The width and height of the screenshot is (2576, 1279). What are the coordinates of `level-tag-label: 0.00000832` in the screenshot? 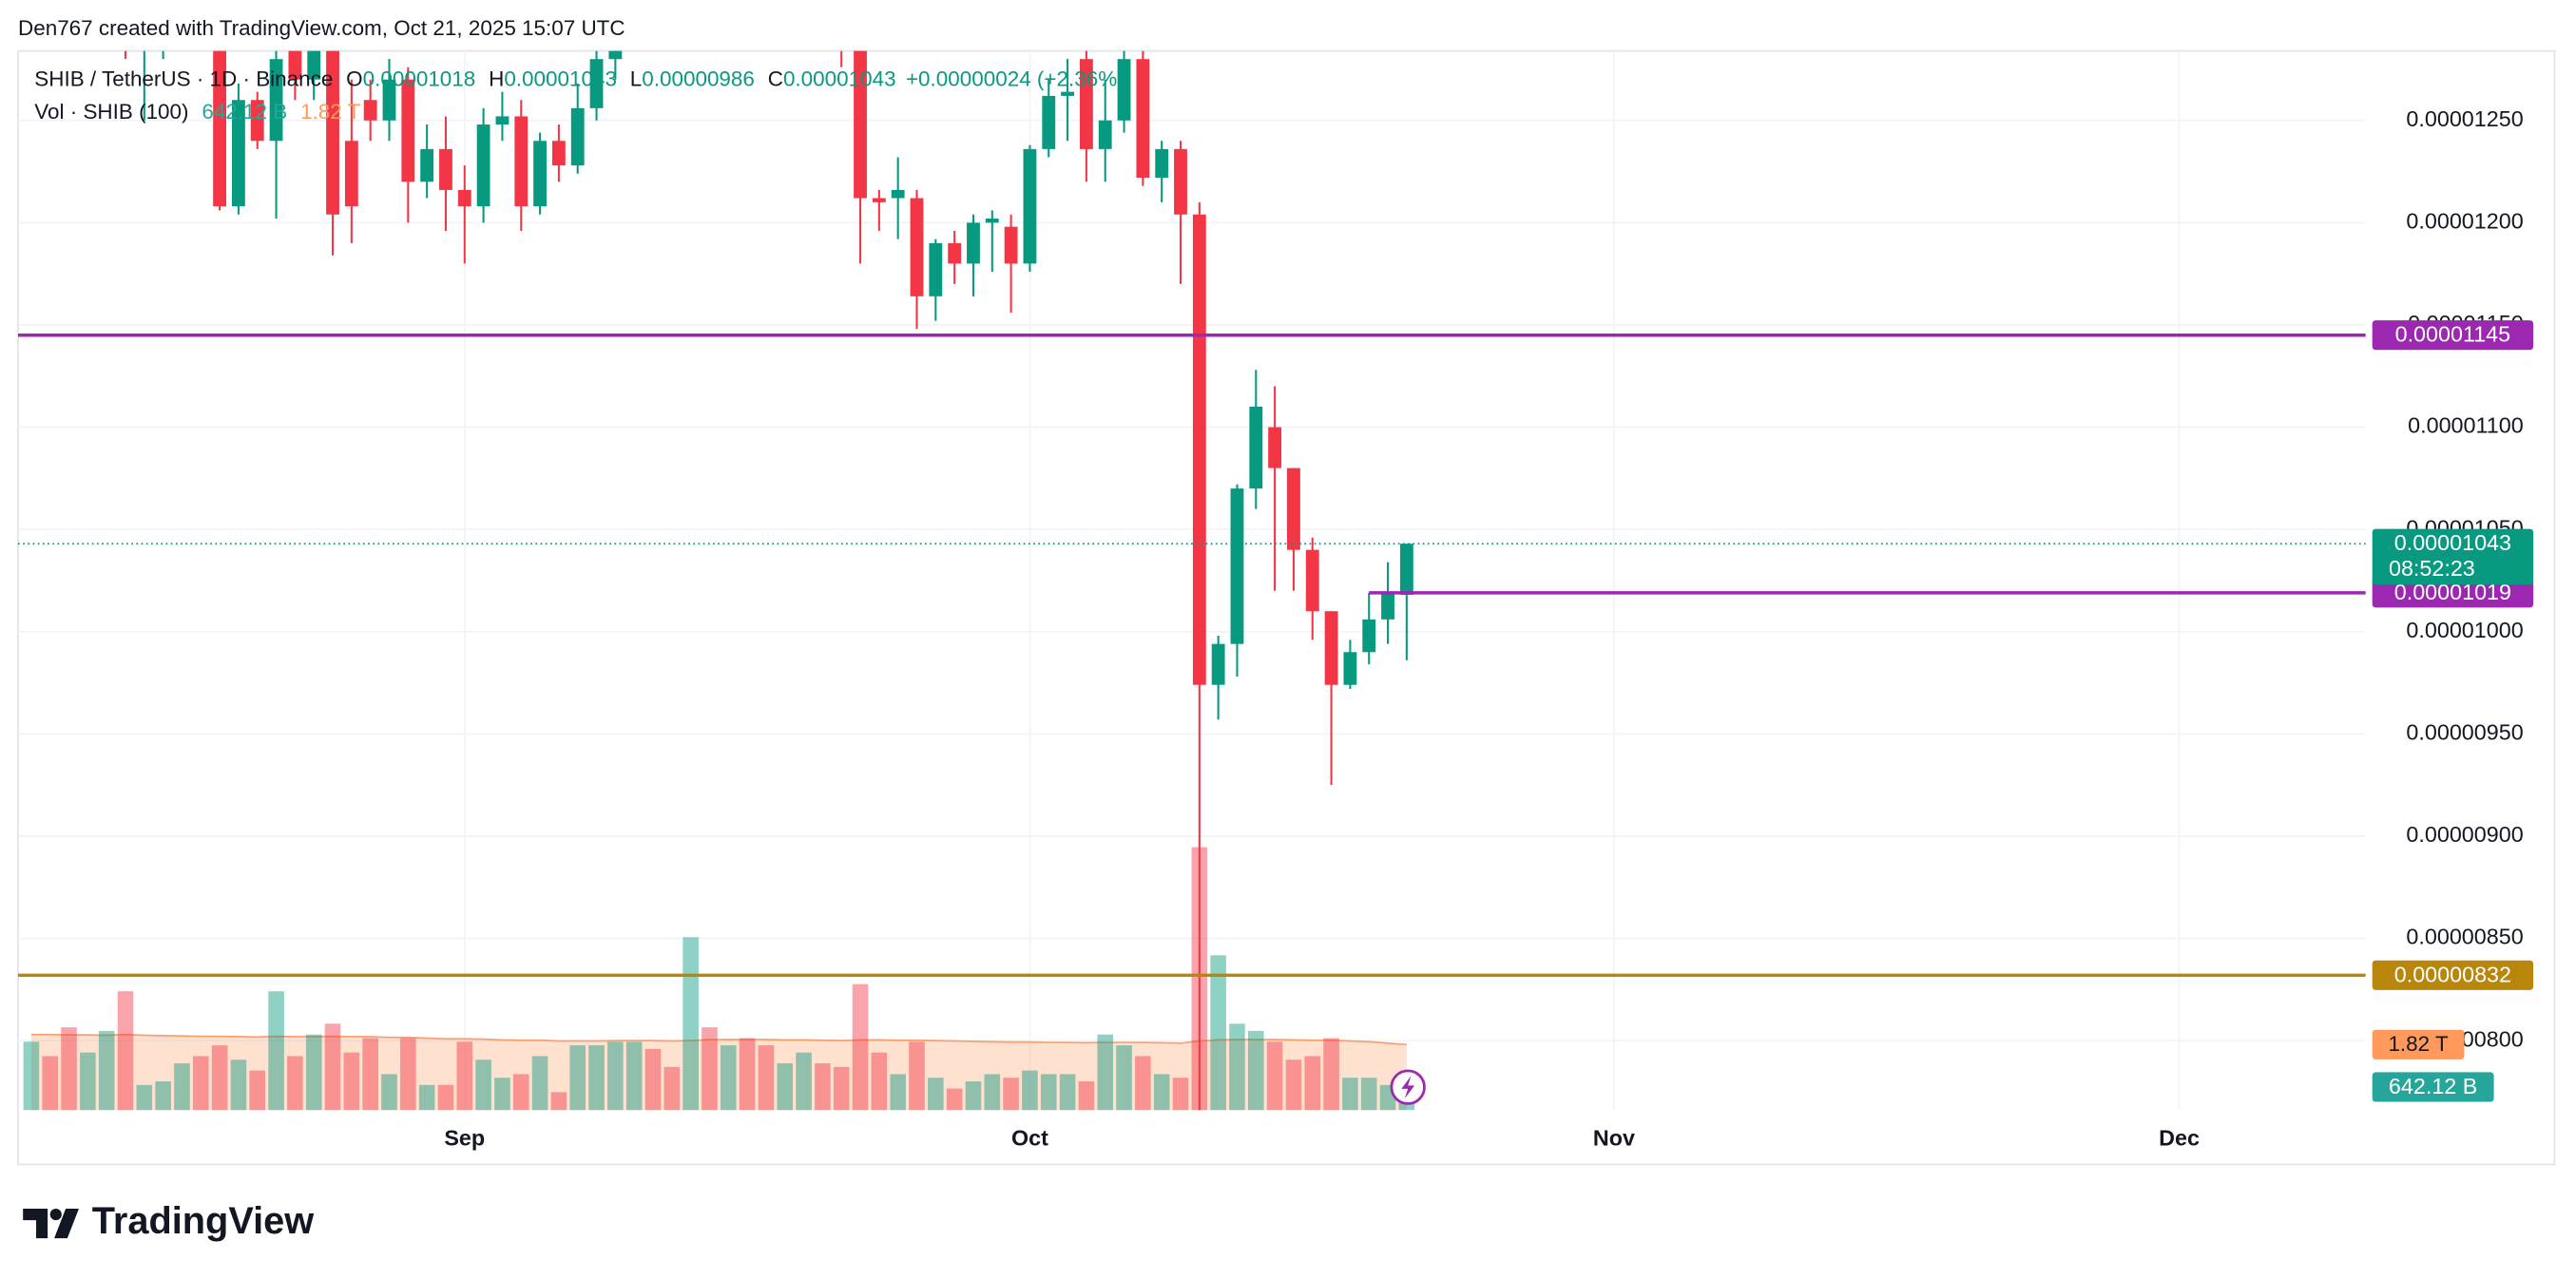 It's located at (2453, 974).